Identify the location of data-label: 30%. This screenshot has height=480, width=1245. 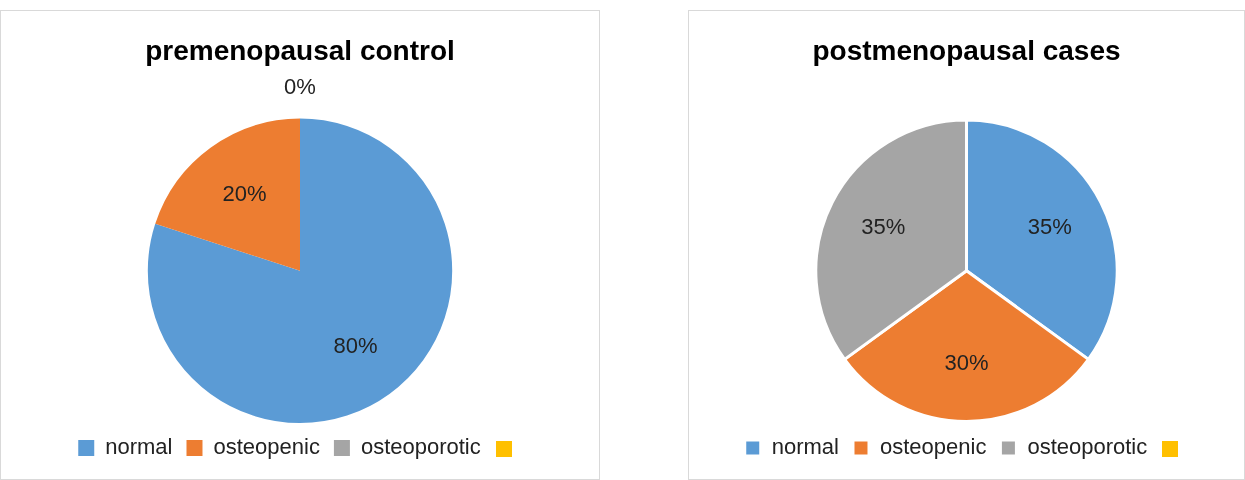
(966, 363).